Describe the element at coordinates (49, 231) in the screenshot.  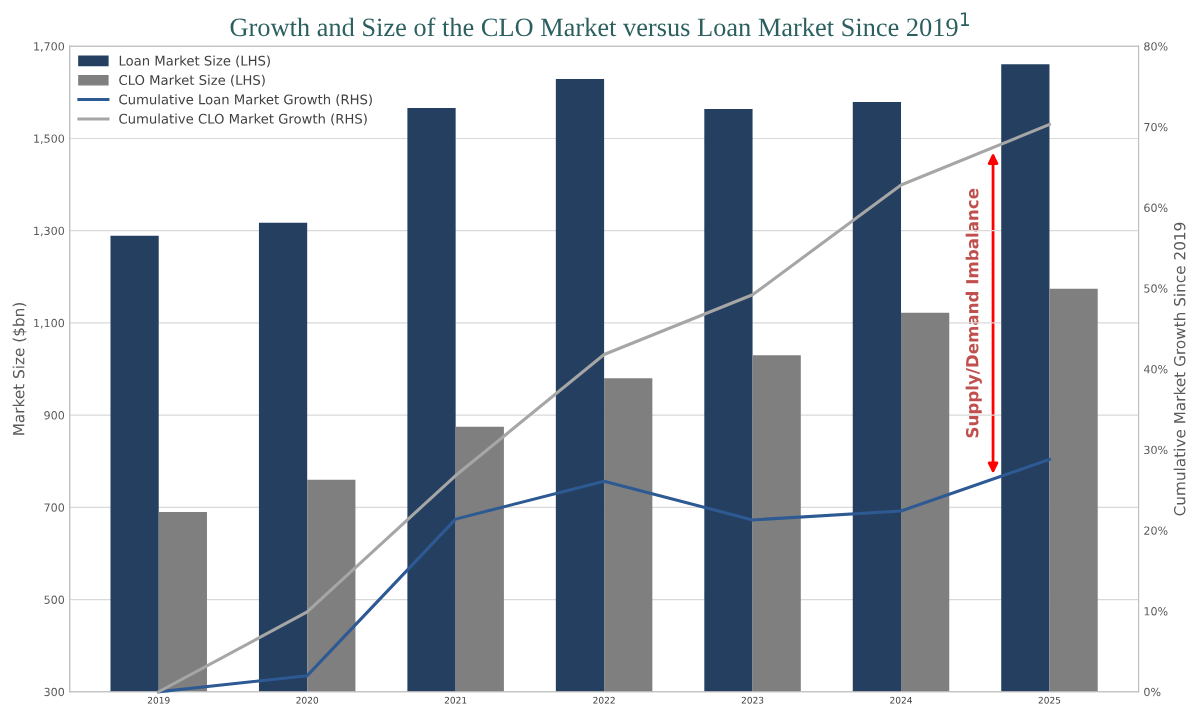
I see `y-tick-label: 1,300` at that location.